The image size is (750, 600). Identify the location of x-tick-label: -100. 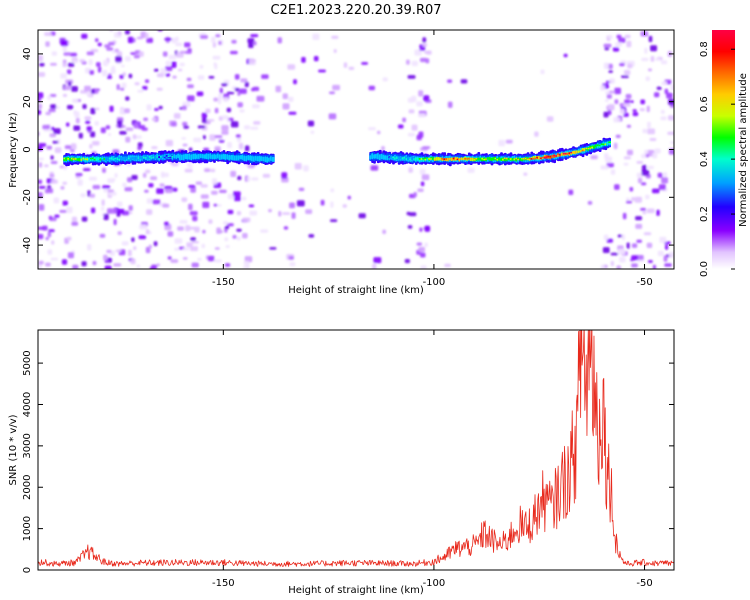
(434, 583).